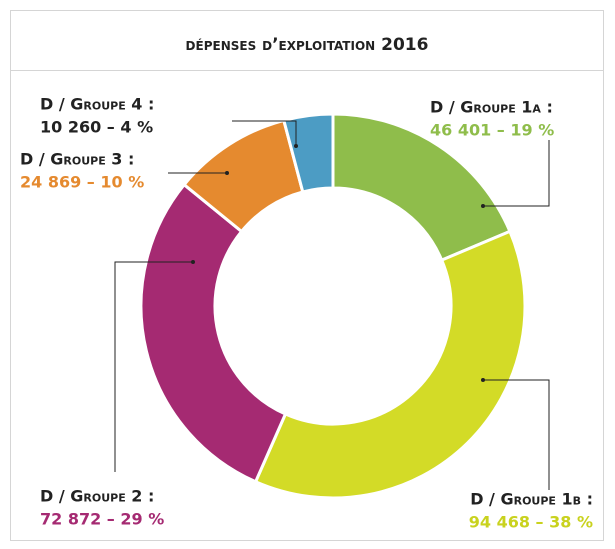  I want to click on label-name: D / Groupe 4 :, so click(97, 104).